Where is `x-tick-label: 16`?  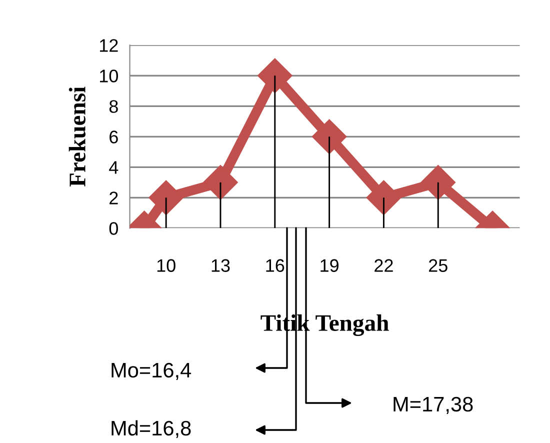
x-tick-label: 16 is located at coordinates (275, 265).